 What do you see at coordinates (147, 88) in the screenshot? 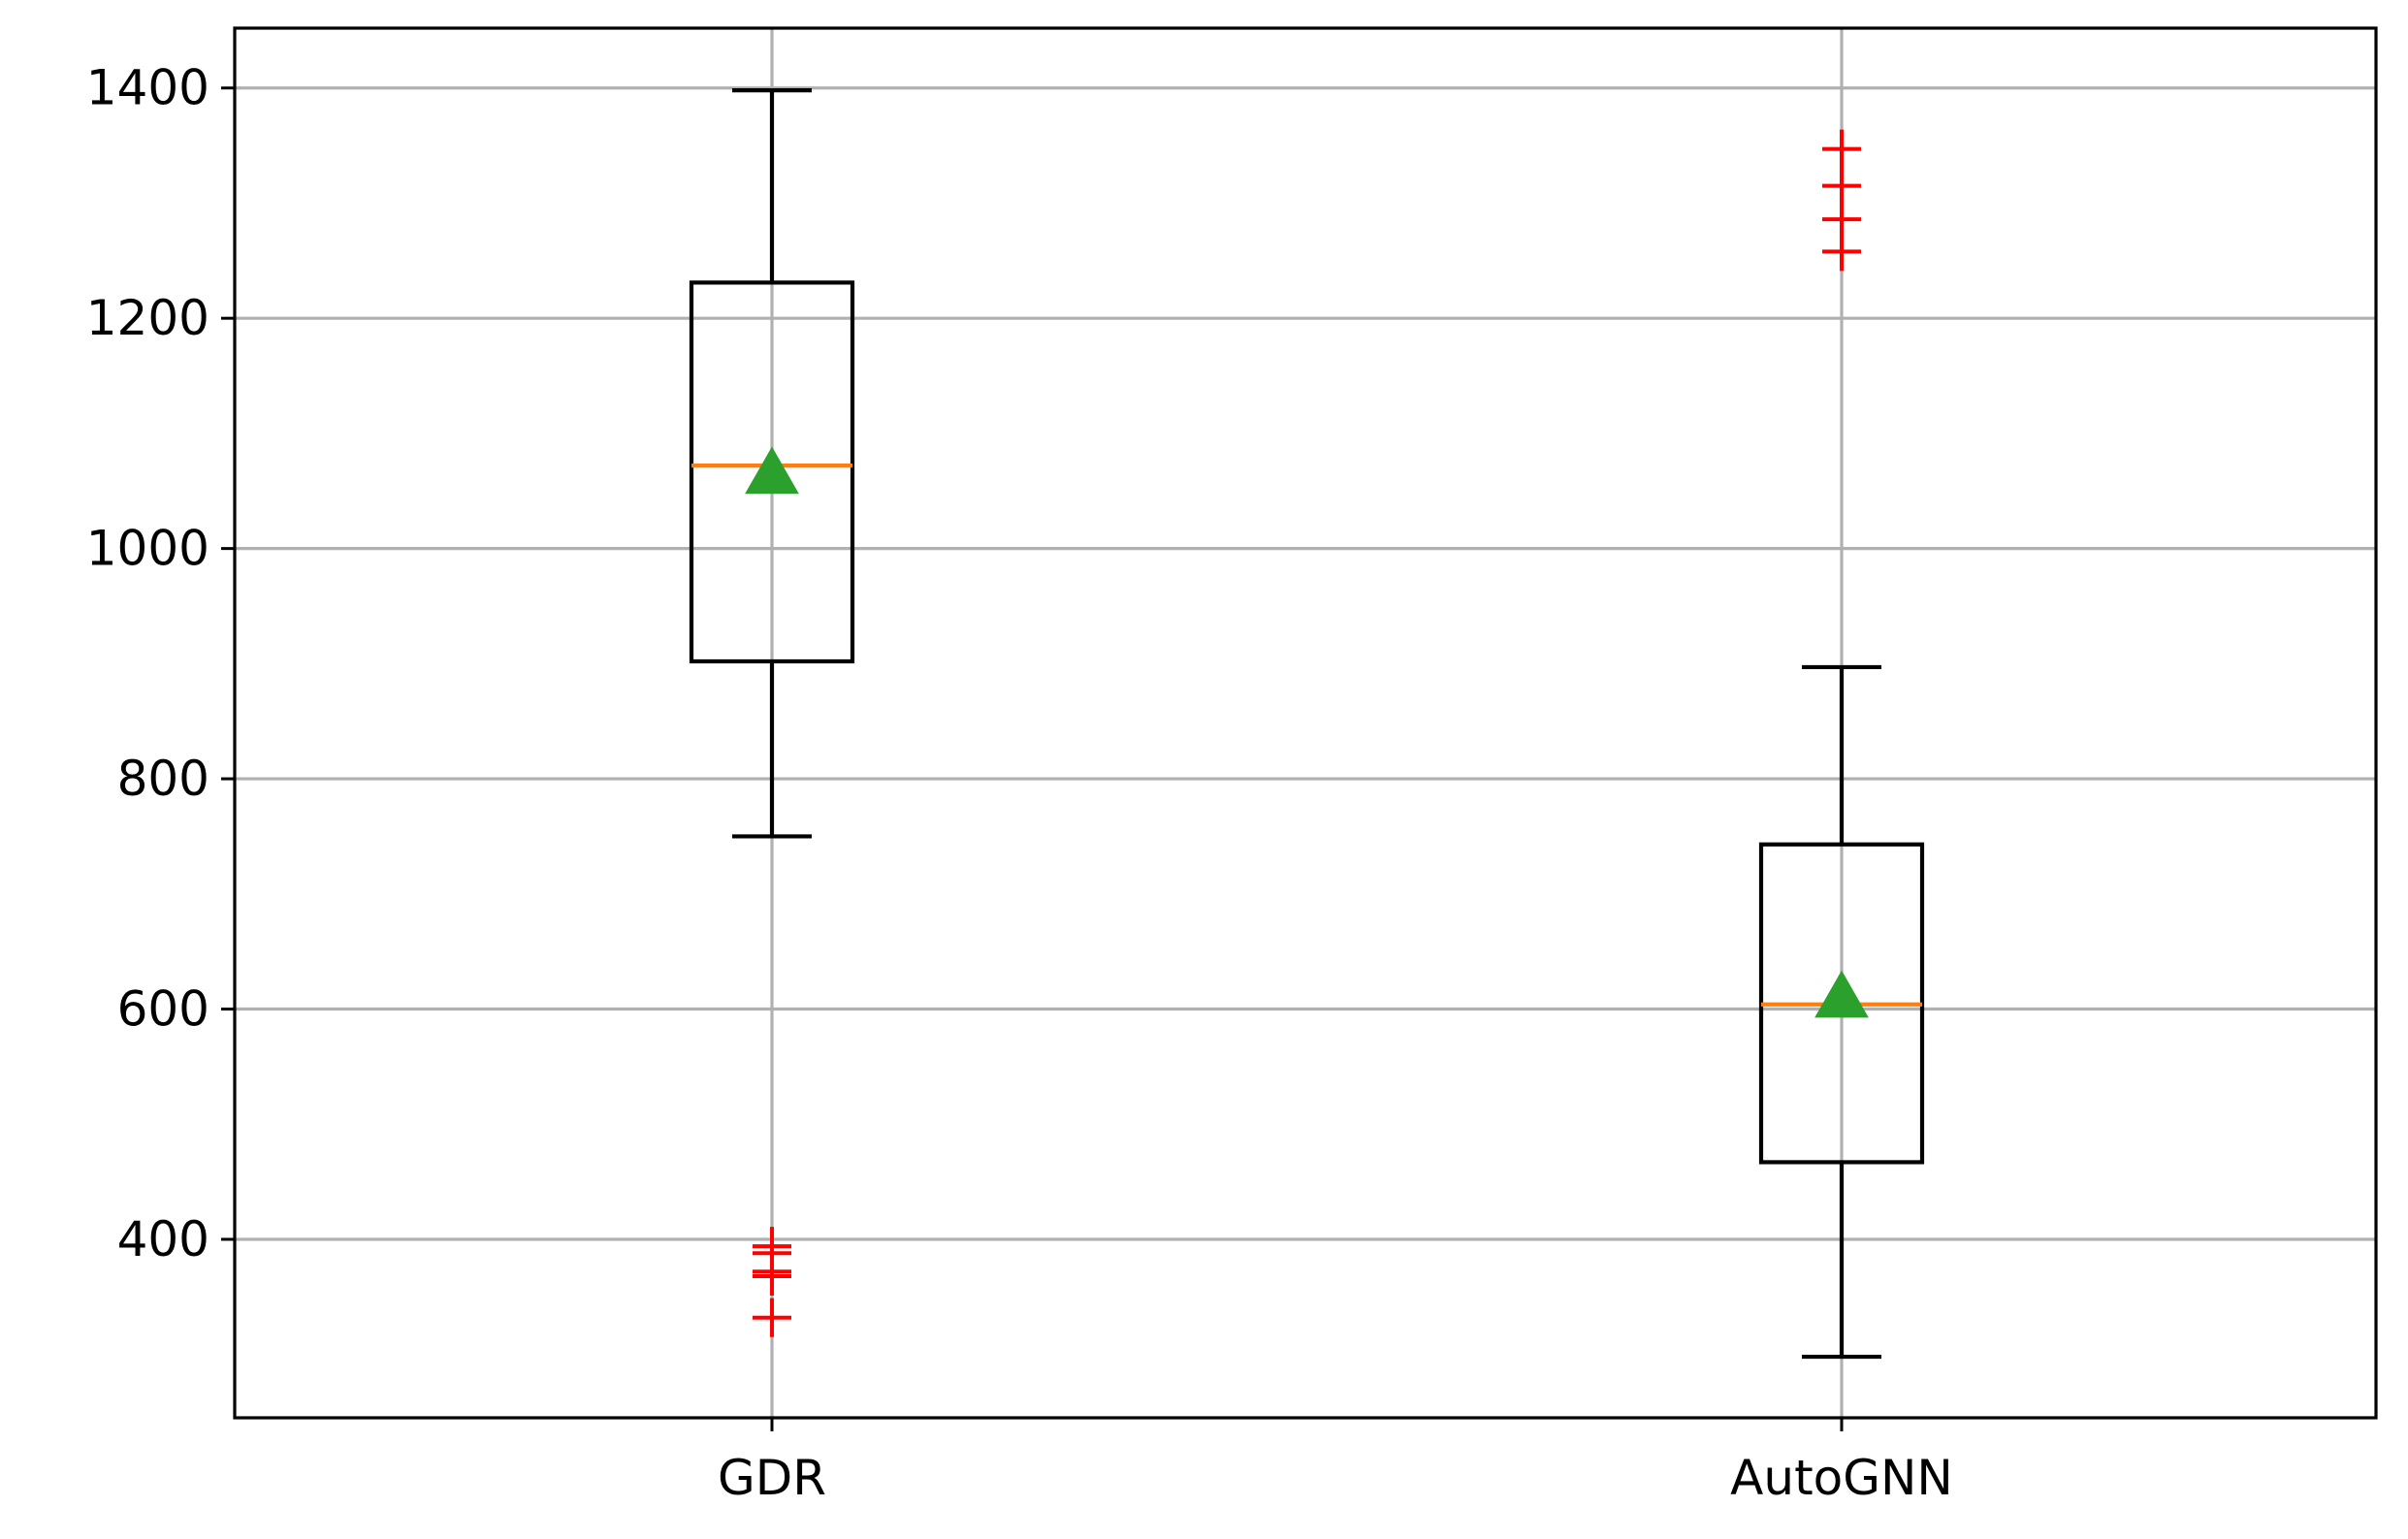
I see `y-tick-label: 1400` at bounding box center [147, 88].